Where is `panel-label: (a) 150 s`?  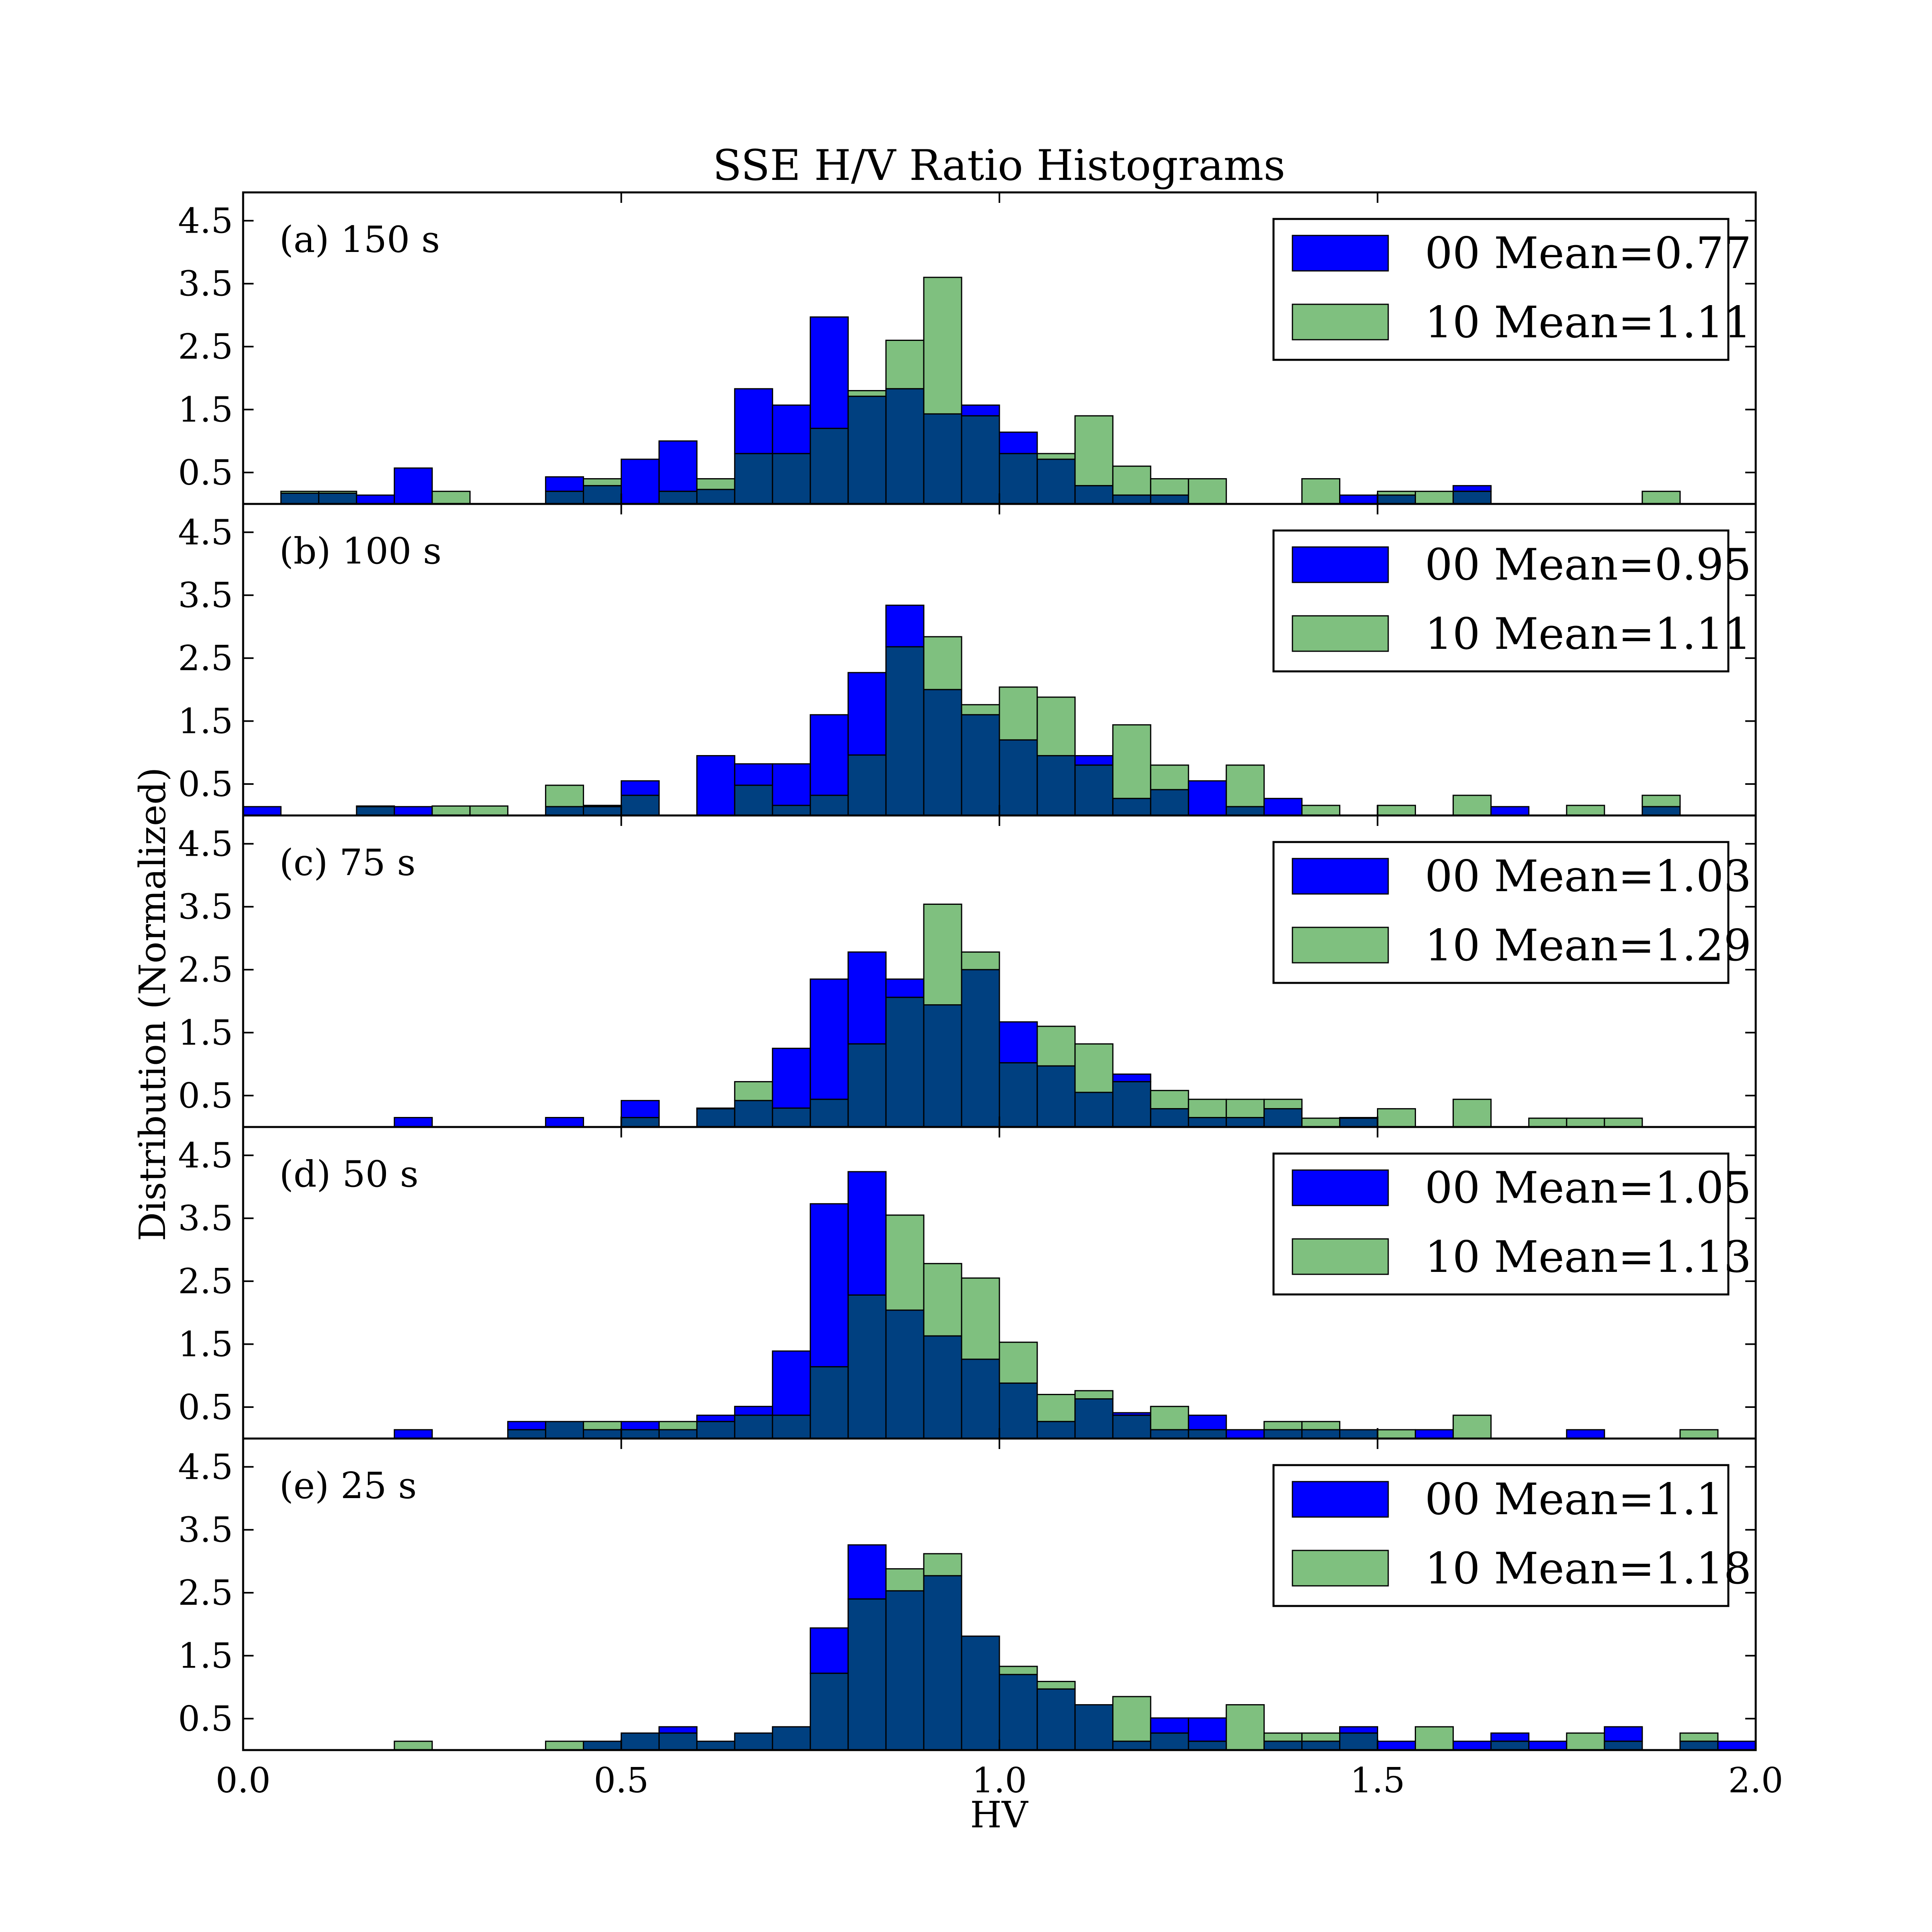
panel-label: (a) 150 s is located at coordinates (359, 240).